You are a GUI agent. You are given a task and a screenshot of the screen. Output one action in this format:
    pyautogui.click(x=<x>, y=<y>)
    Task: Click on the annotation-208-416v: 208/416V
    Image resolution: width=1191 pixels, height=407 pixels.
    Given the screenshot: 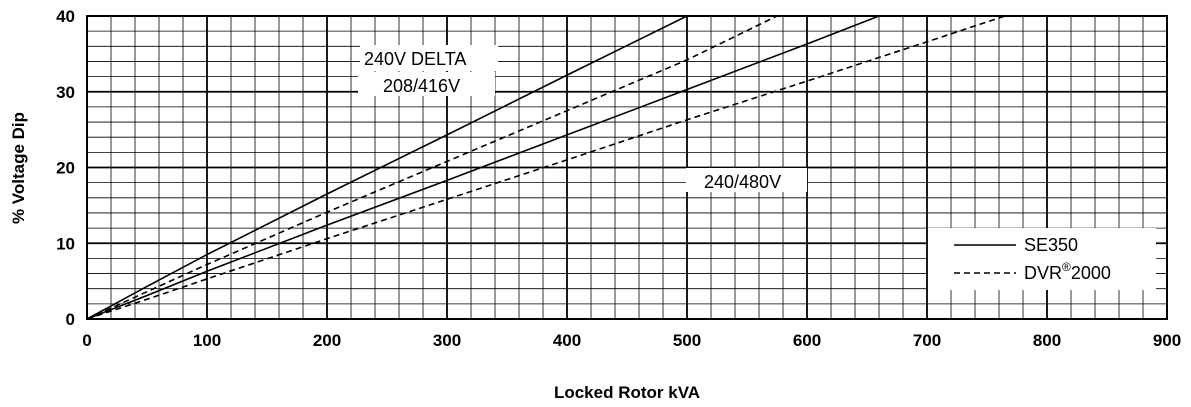 What is the action you would take?
    pyautogui.click(x=421, y=86)
    